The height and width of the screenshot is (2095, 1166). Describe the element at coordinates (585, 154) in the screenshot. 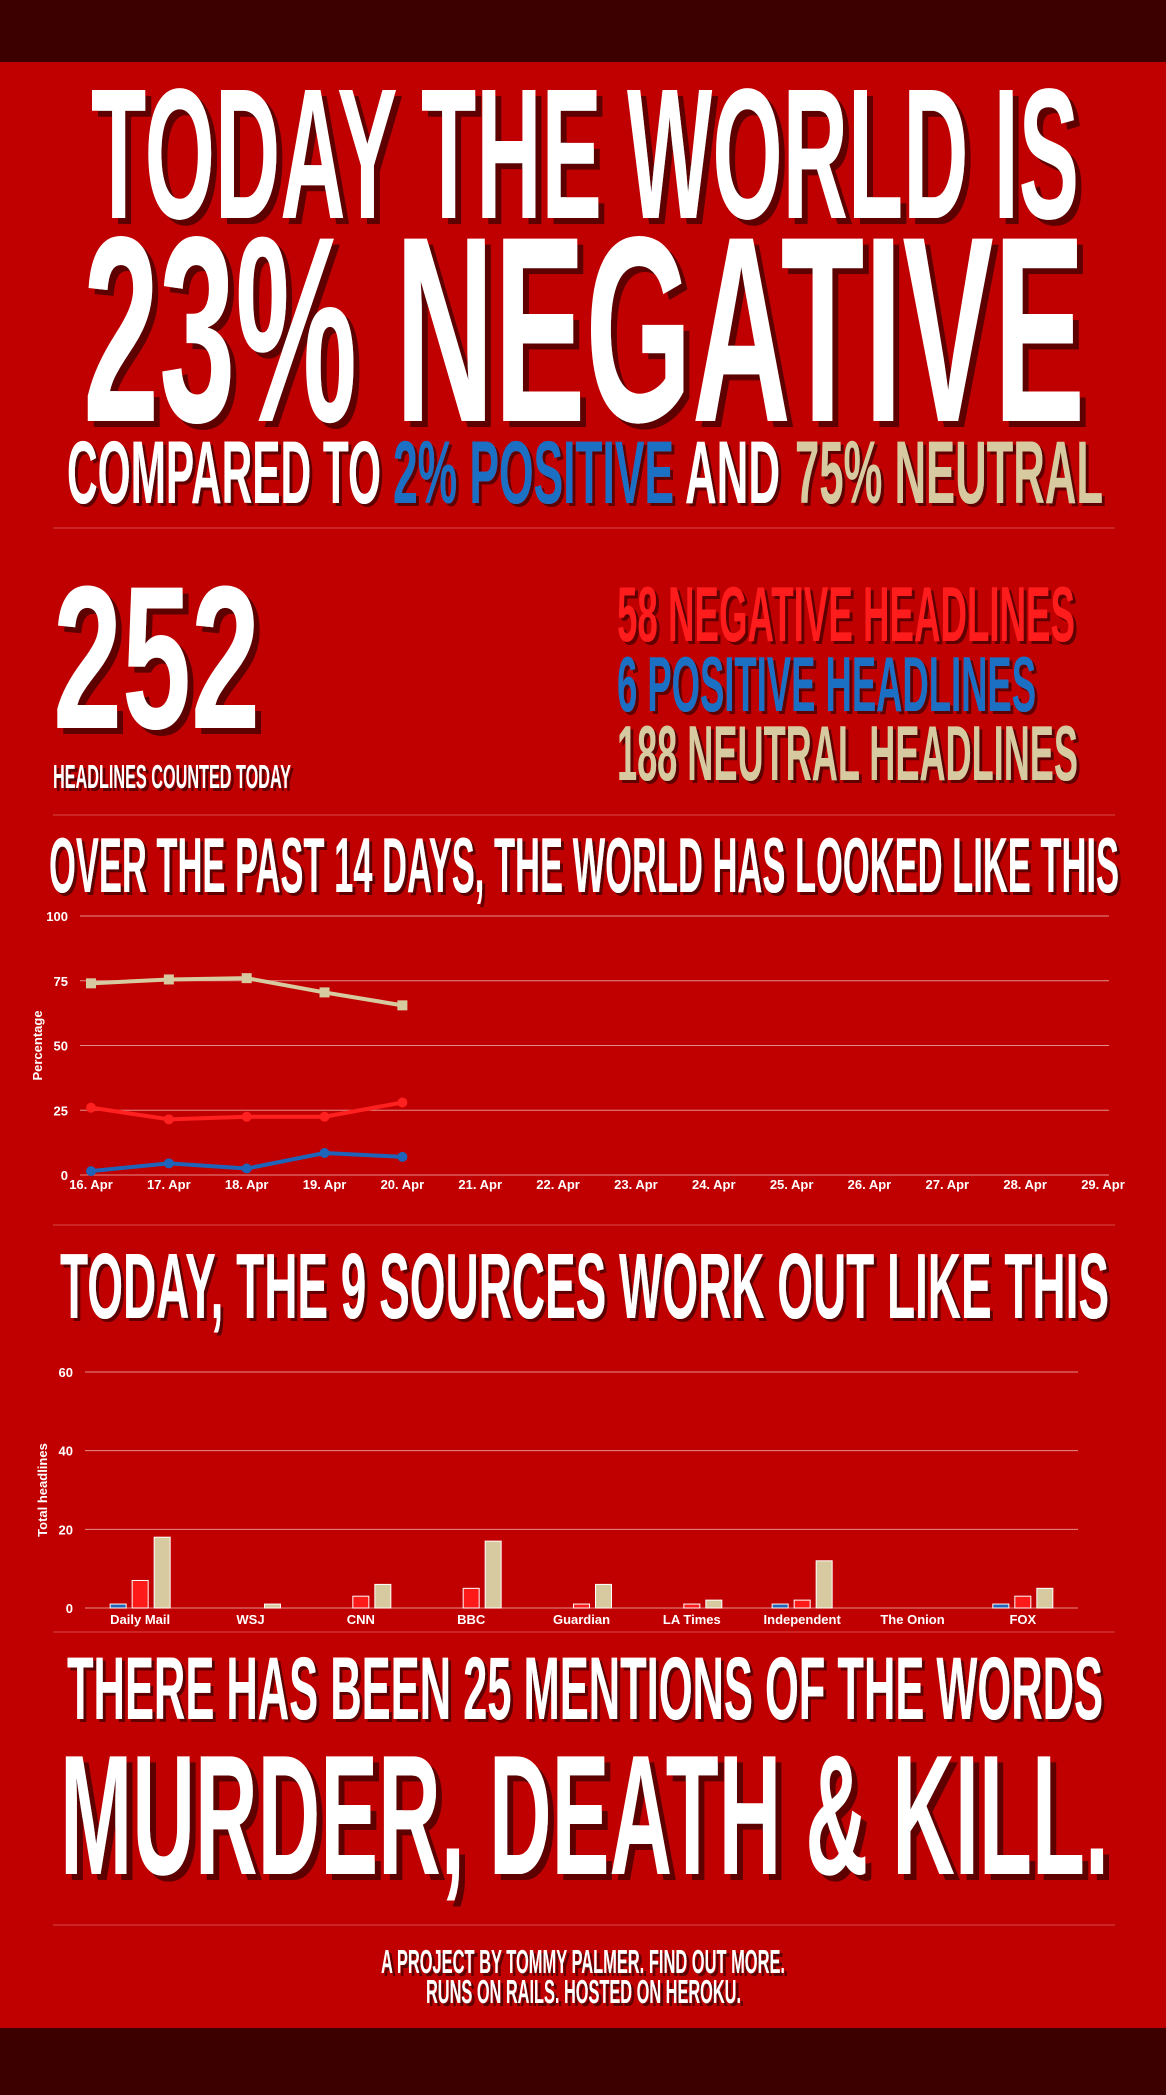

I see `headline: TODAY THE WORLD IS` at that location.